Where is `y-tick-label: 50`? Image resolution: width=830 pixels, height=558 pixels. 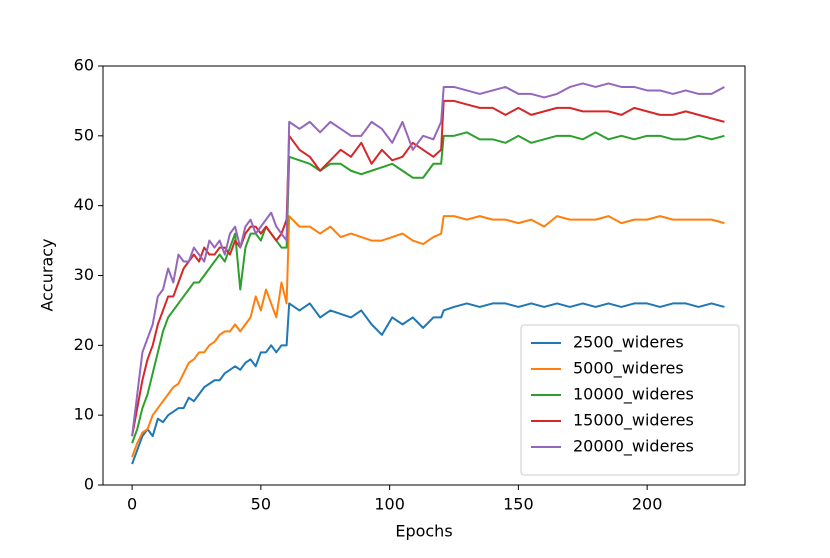 y-tick-label: 50 is located at coordinates (84, 134).